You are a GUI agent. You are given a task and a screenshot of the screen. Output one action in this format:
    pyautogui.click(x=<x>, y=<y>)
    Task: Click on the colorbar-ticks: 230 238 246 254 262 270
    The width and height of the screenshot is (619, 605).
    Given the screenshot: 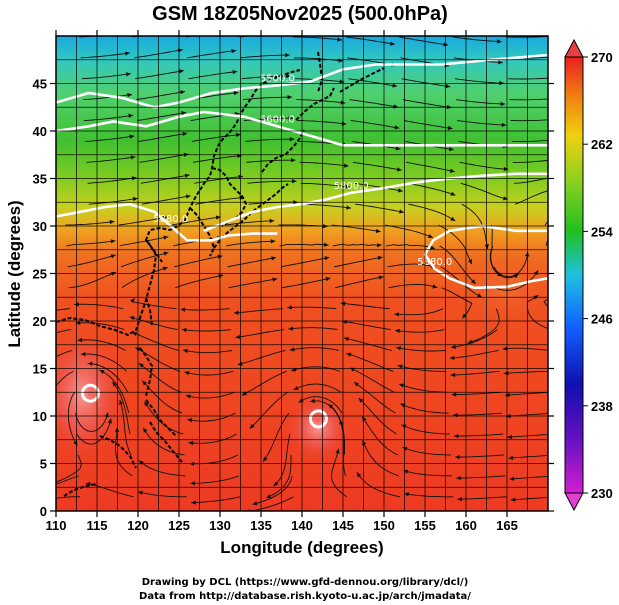 What is the action you would take?
    pyautogui.click(x=598, y=275)
    